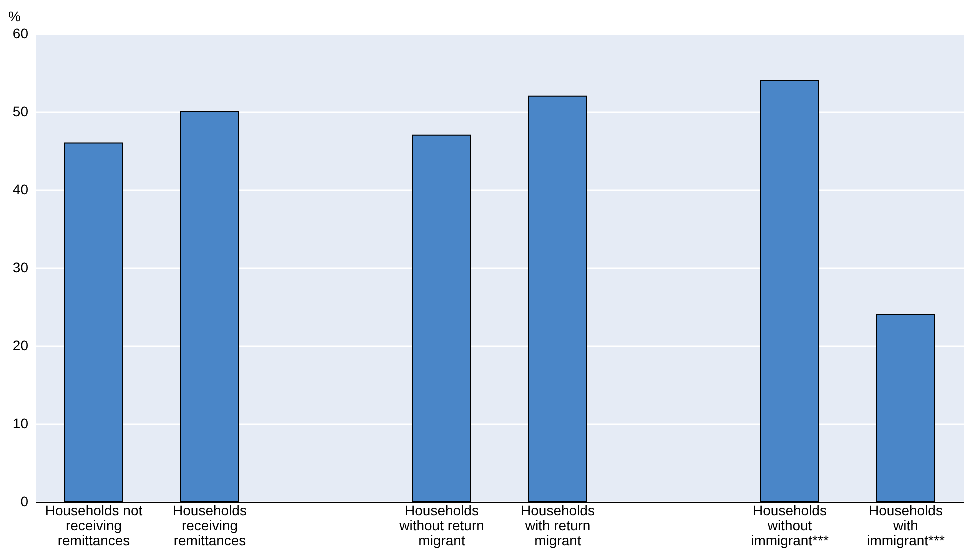 The height and width of the screenshot is (554, 966). Describe the element at coordinates (210, 525) in the screenshot. I see `x-tick-label: Households receiving remittances` at that location.